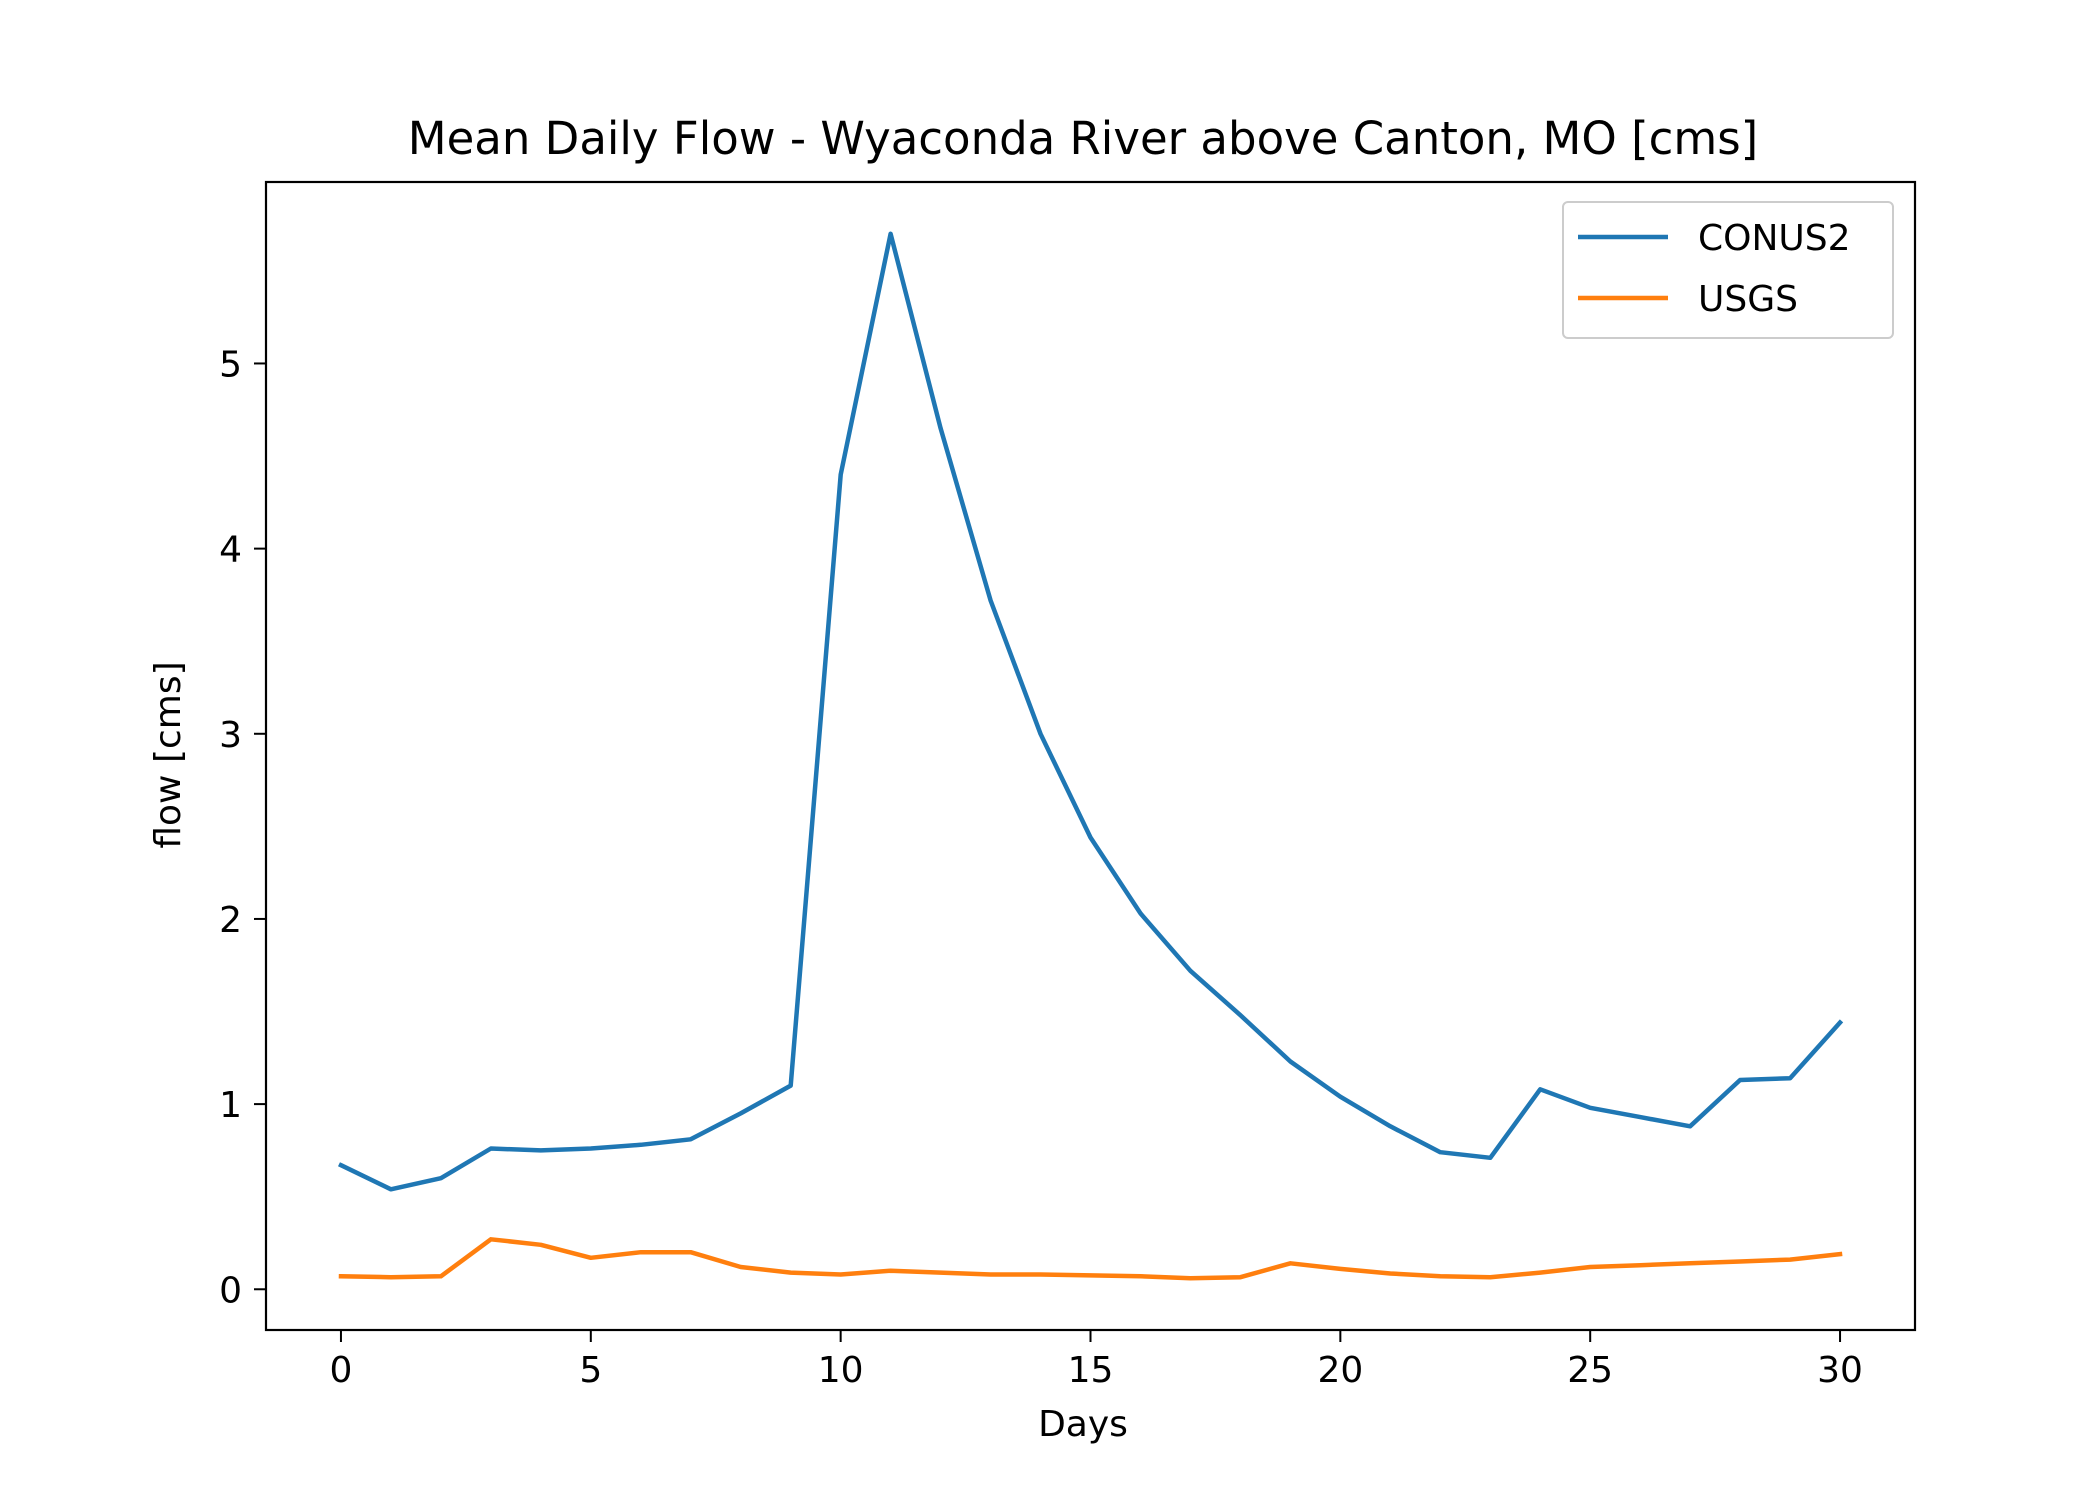  I want to click on x-tick-label: 15, so click(1091, 1370).